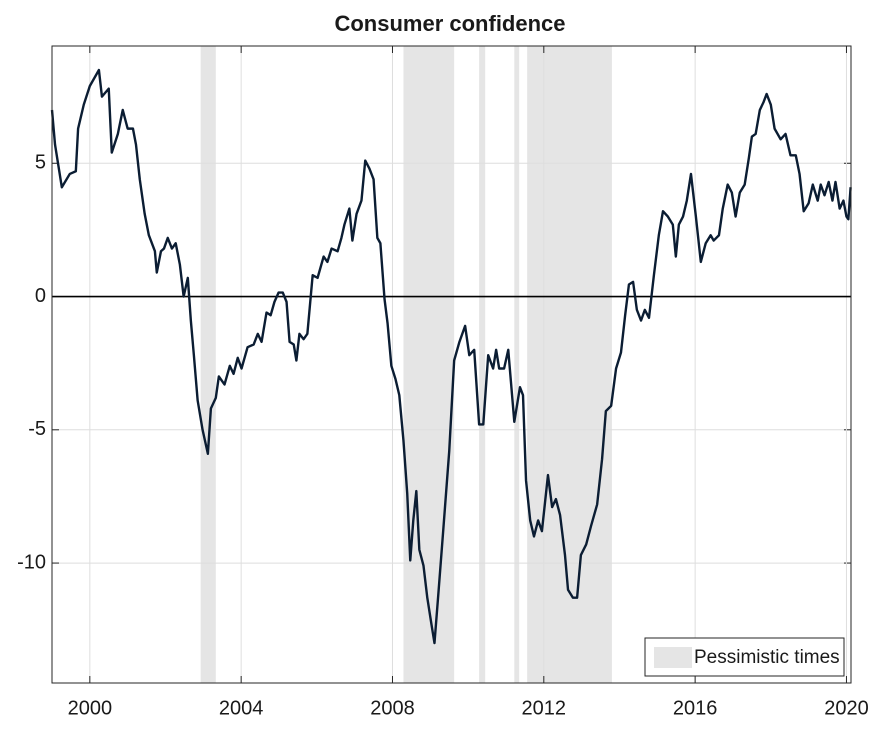 The image size is (873, 729). What do you see at coordinates (392, 708) in the screenshot?
I see `x-tick-label: 2008` at bounding box center [392, 708].